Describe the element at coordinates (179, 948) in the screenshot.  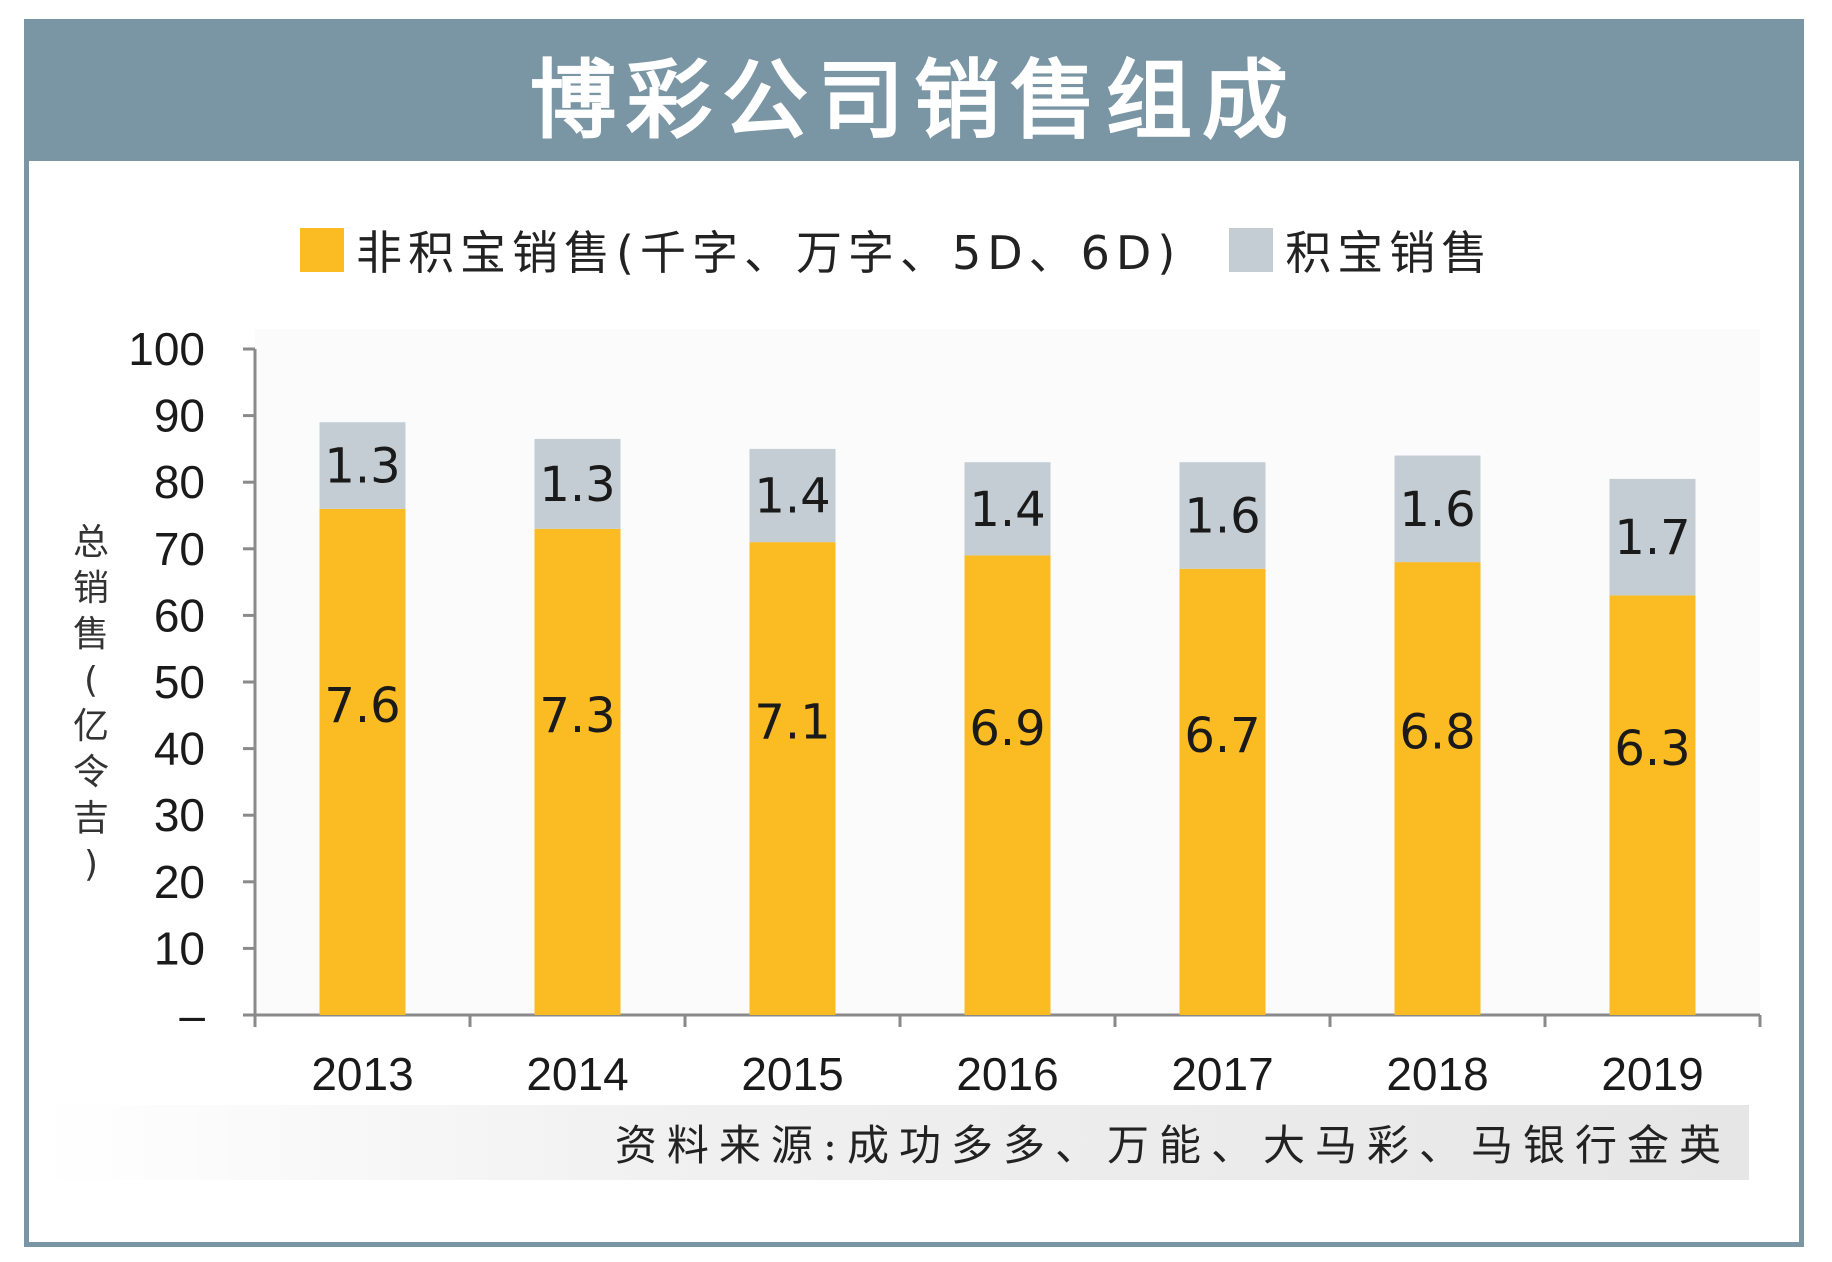
I see `y-tick-label: 10` at that location.